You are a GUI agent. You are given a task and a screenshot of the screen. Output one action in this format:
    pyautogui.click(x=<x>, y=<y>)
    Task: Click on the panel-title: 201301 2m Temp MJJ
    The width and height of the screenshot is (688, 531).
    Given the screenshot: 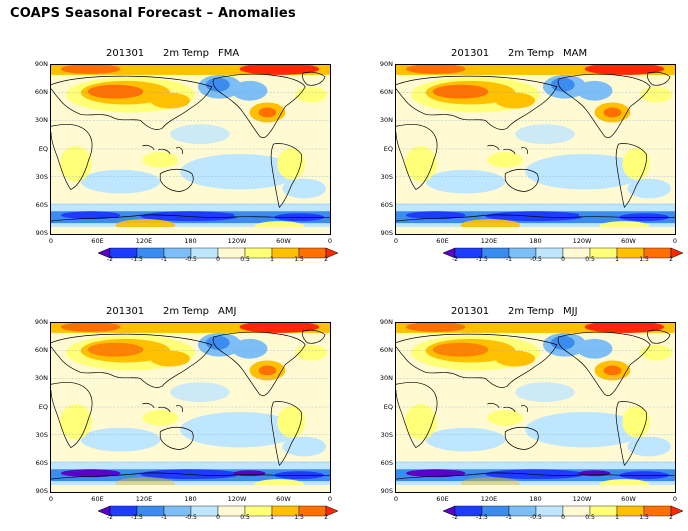 What is the action you would take?
    pyautogui.click(x=523, y=313)
    